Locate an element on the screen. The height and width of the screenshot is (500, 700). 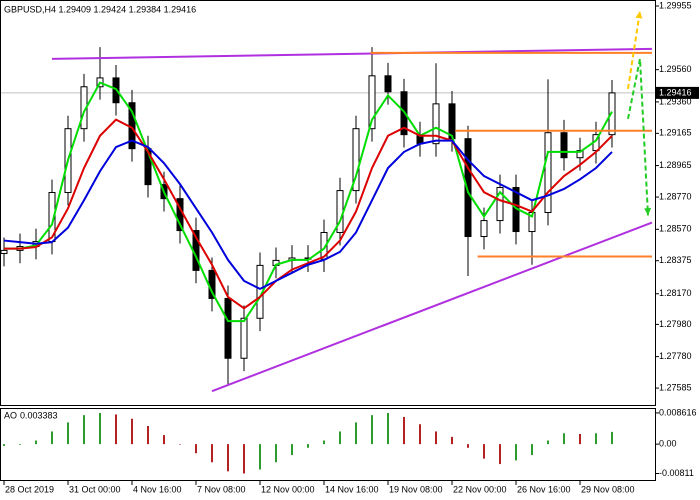
y-tick-label: -0.00811 is located at coordinates (676, 473).